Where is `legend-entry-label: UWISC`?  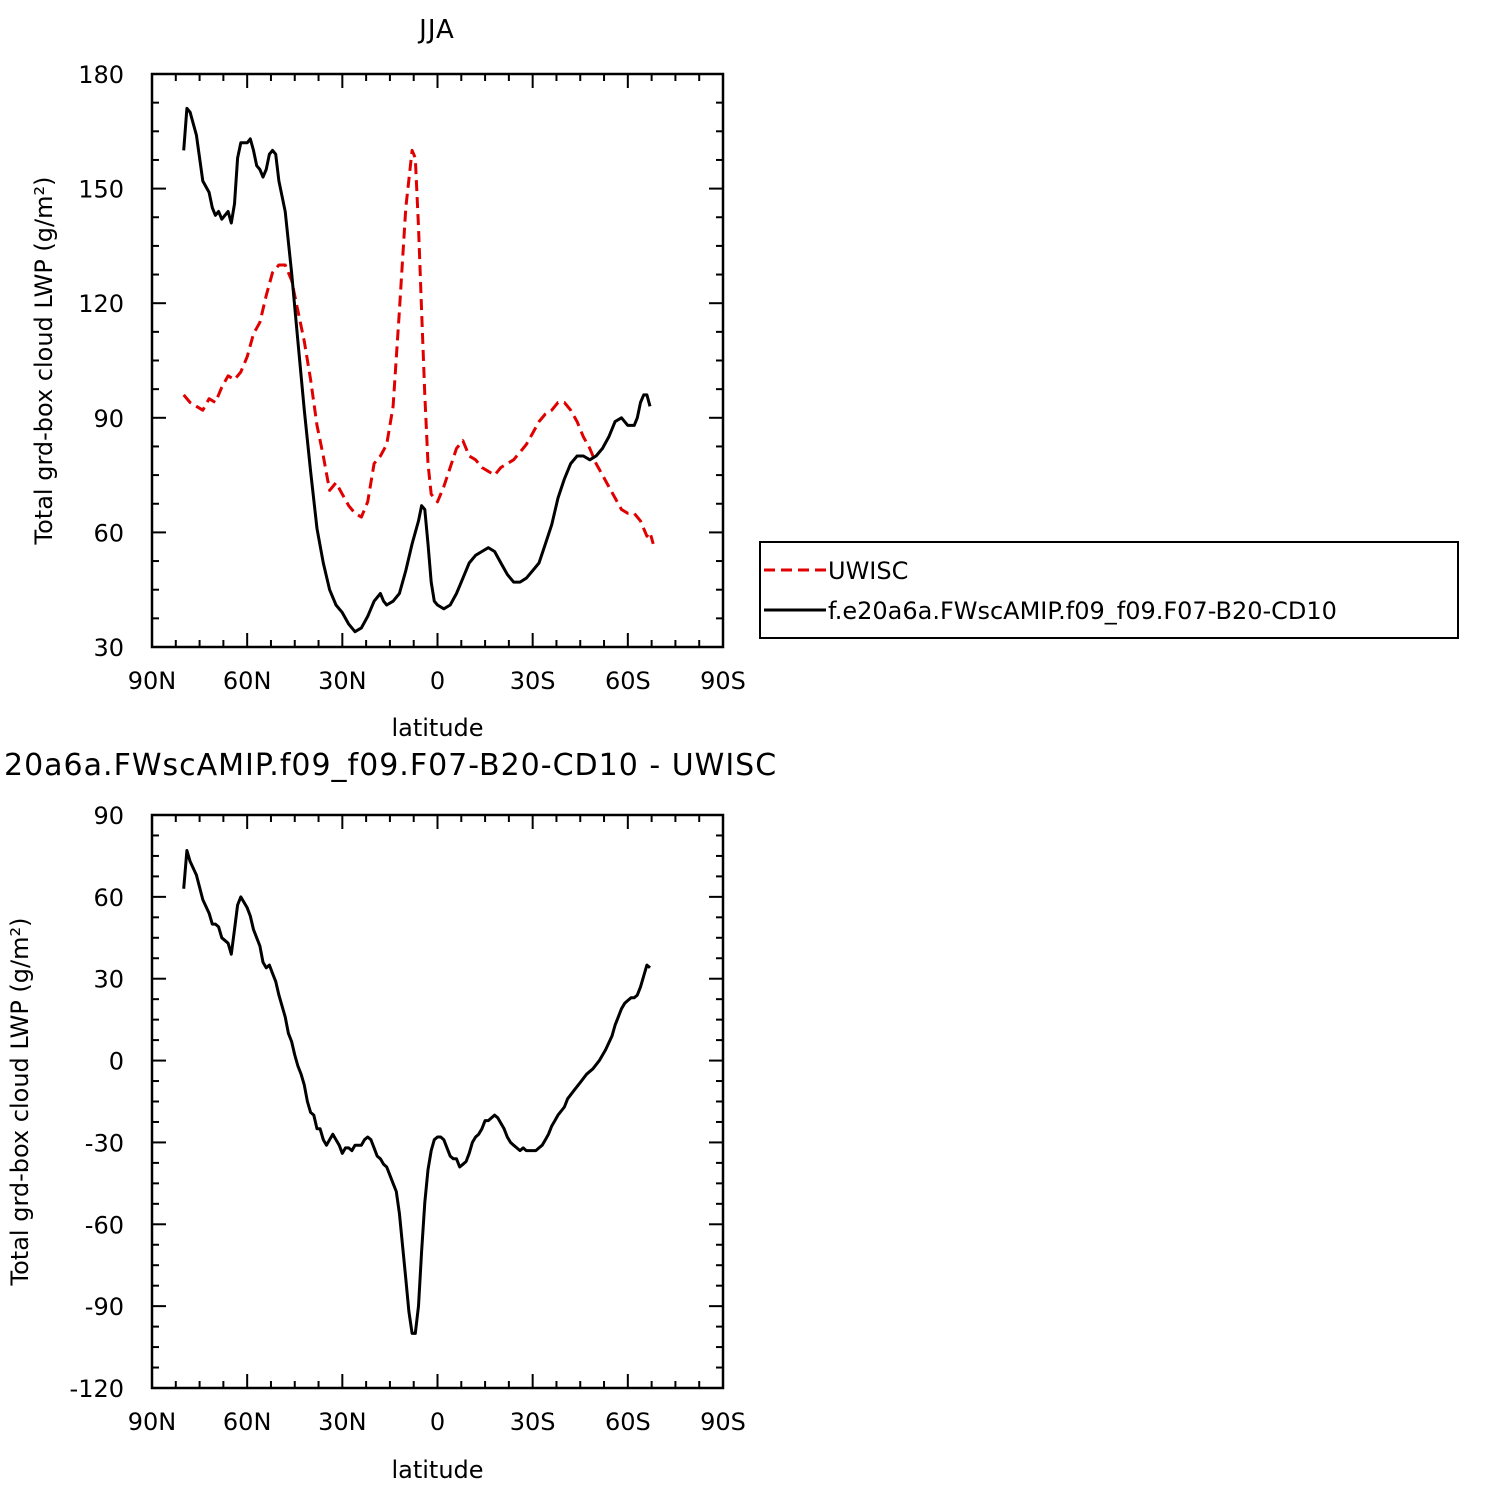
legend-entry-label: UWISC is located at coordinates (868, 571).